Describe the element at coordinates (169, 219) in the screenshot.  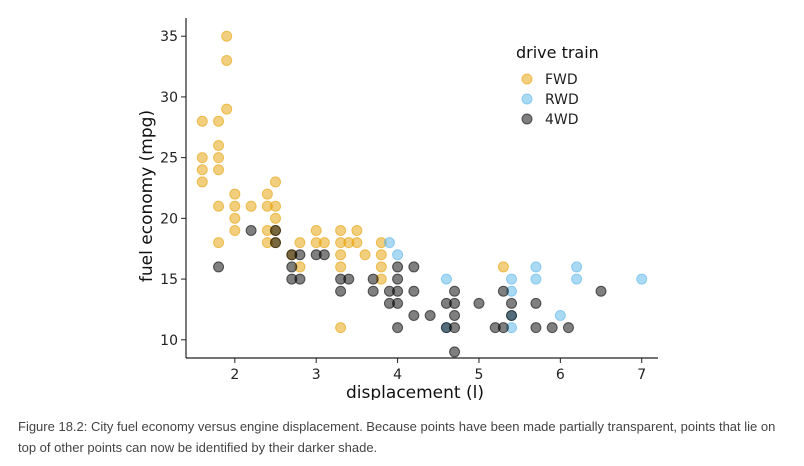
I see `y-tick-label: 20` at that location.